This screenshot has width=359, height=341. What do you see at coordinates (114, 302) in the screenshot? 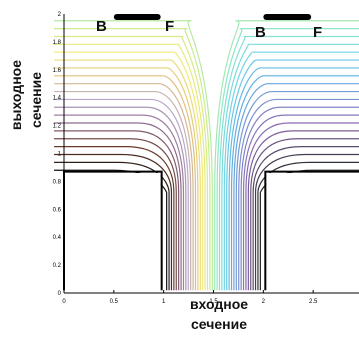
I see `x-tick-label: 0.5` at bounding box center [114, 302].